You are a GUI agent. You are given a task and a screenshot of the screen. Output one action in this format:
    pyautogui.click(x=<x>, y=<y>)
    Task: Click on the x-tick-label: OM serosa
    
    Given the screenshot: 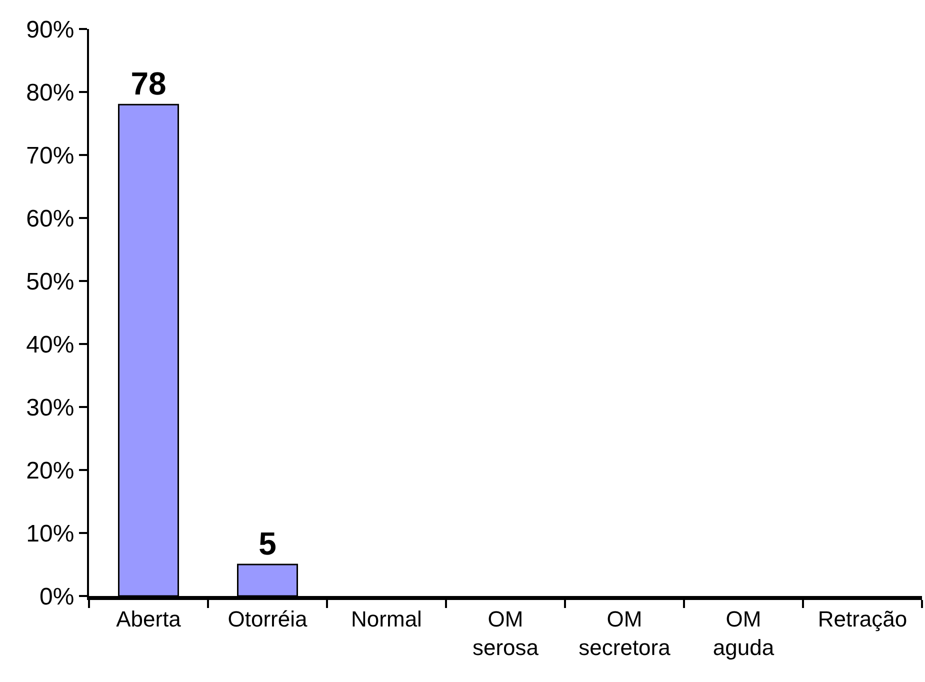 What is the action you would take?
    pyautogui.click(x=506, y=633)
    